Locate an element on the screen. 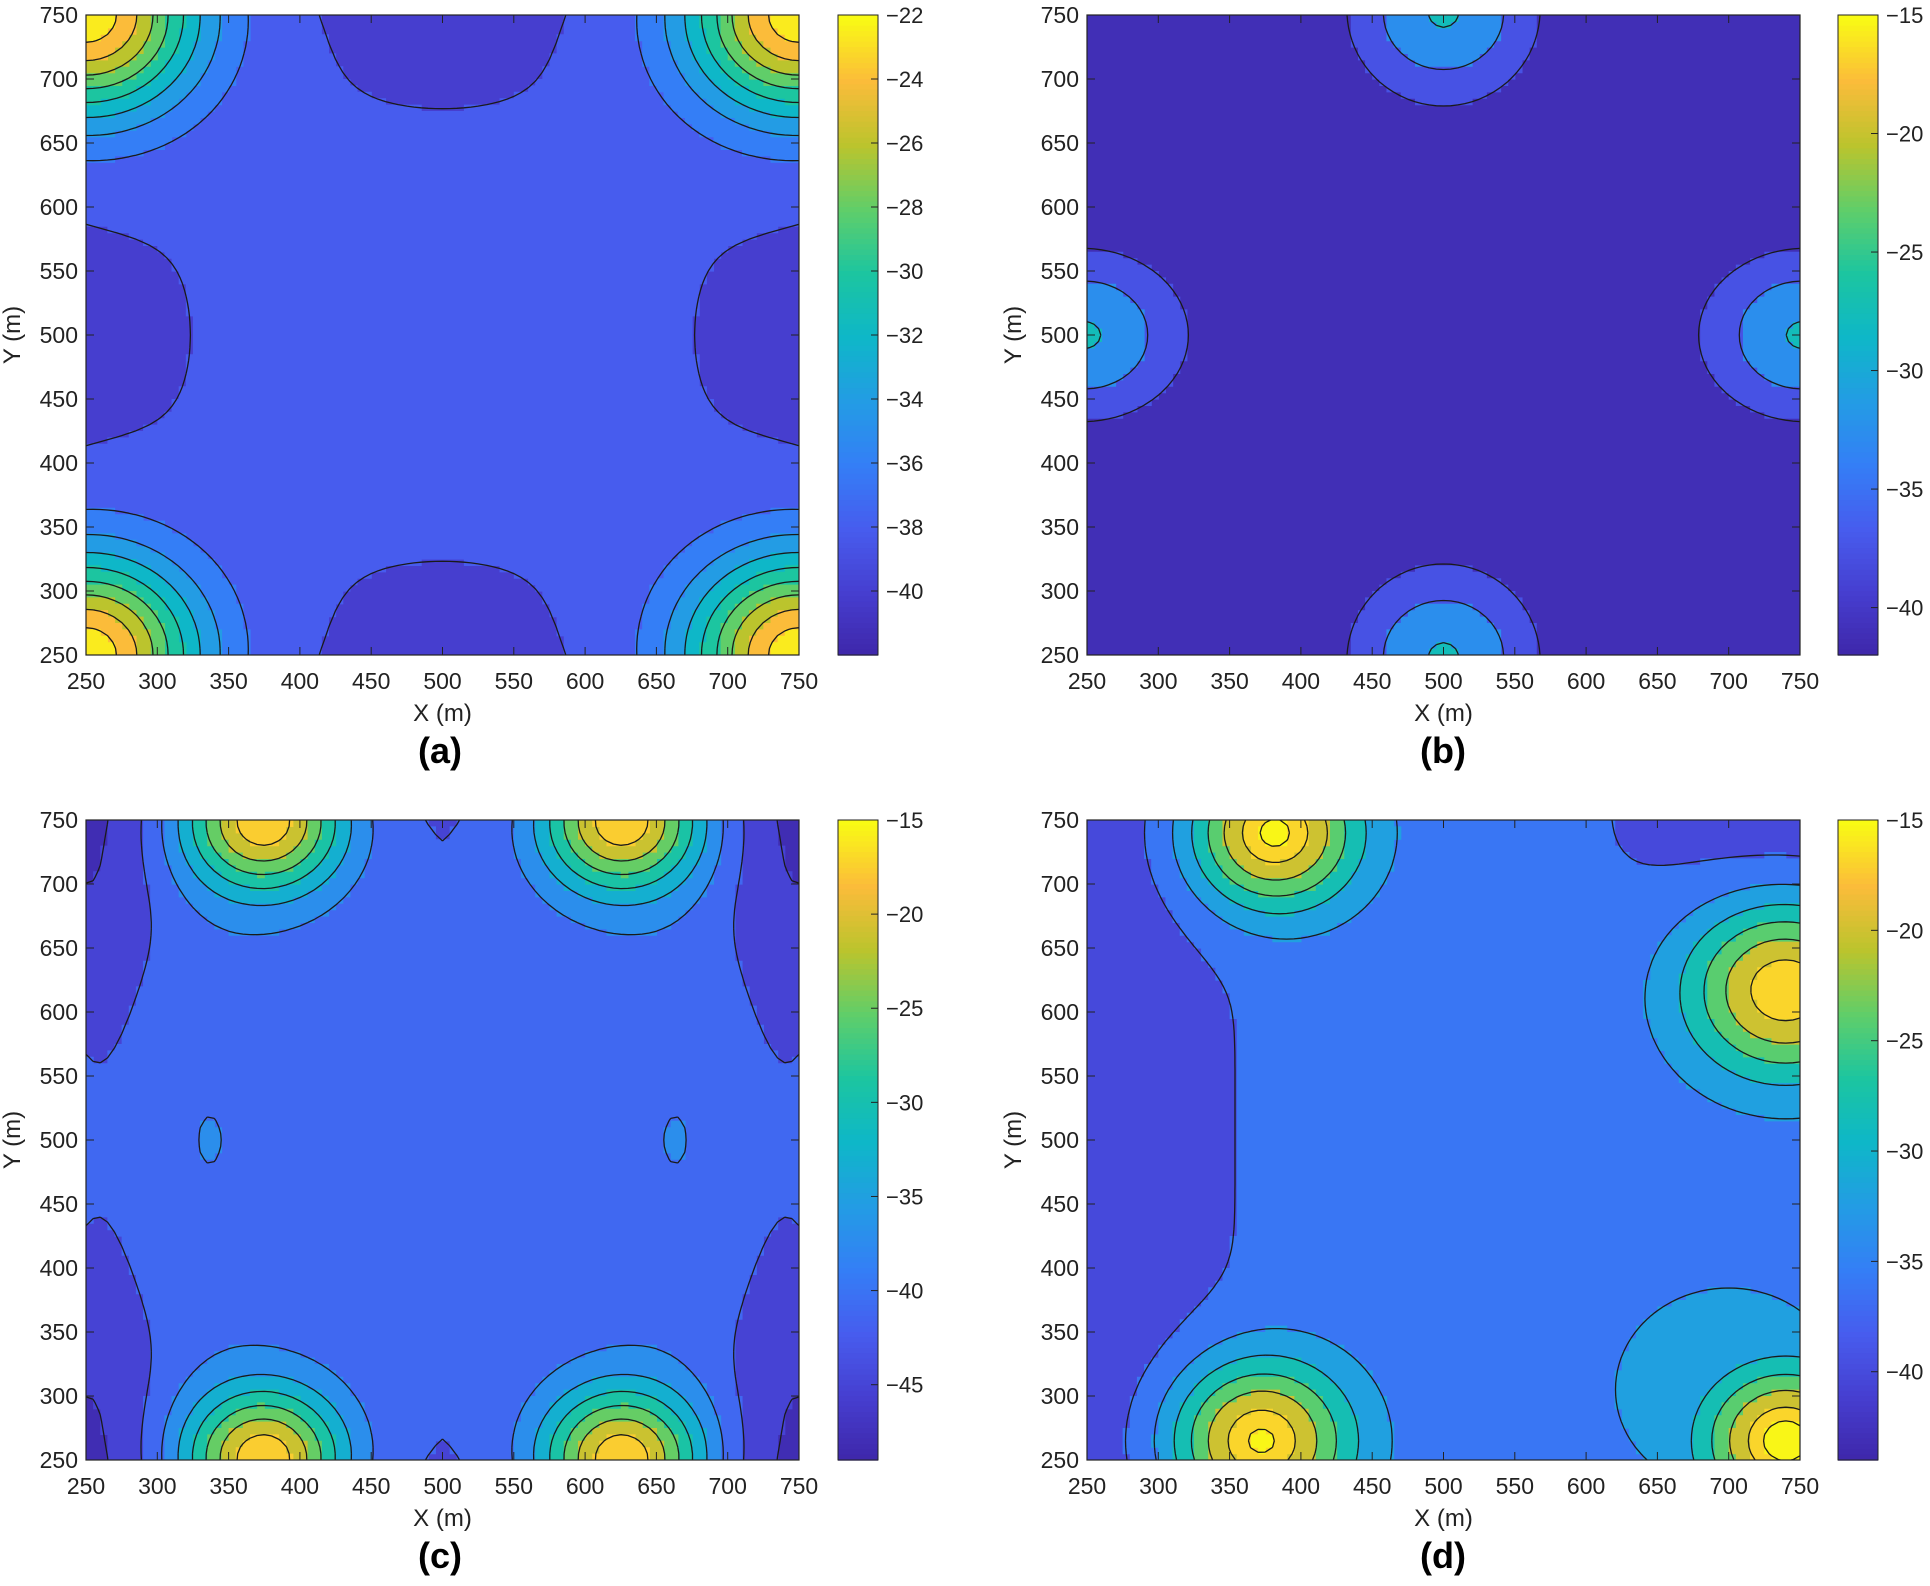 This screenshot has height=1586, width=1930. contour-lines is located at coordinates (442, 1140).